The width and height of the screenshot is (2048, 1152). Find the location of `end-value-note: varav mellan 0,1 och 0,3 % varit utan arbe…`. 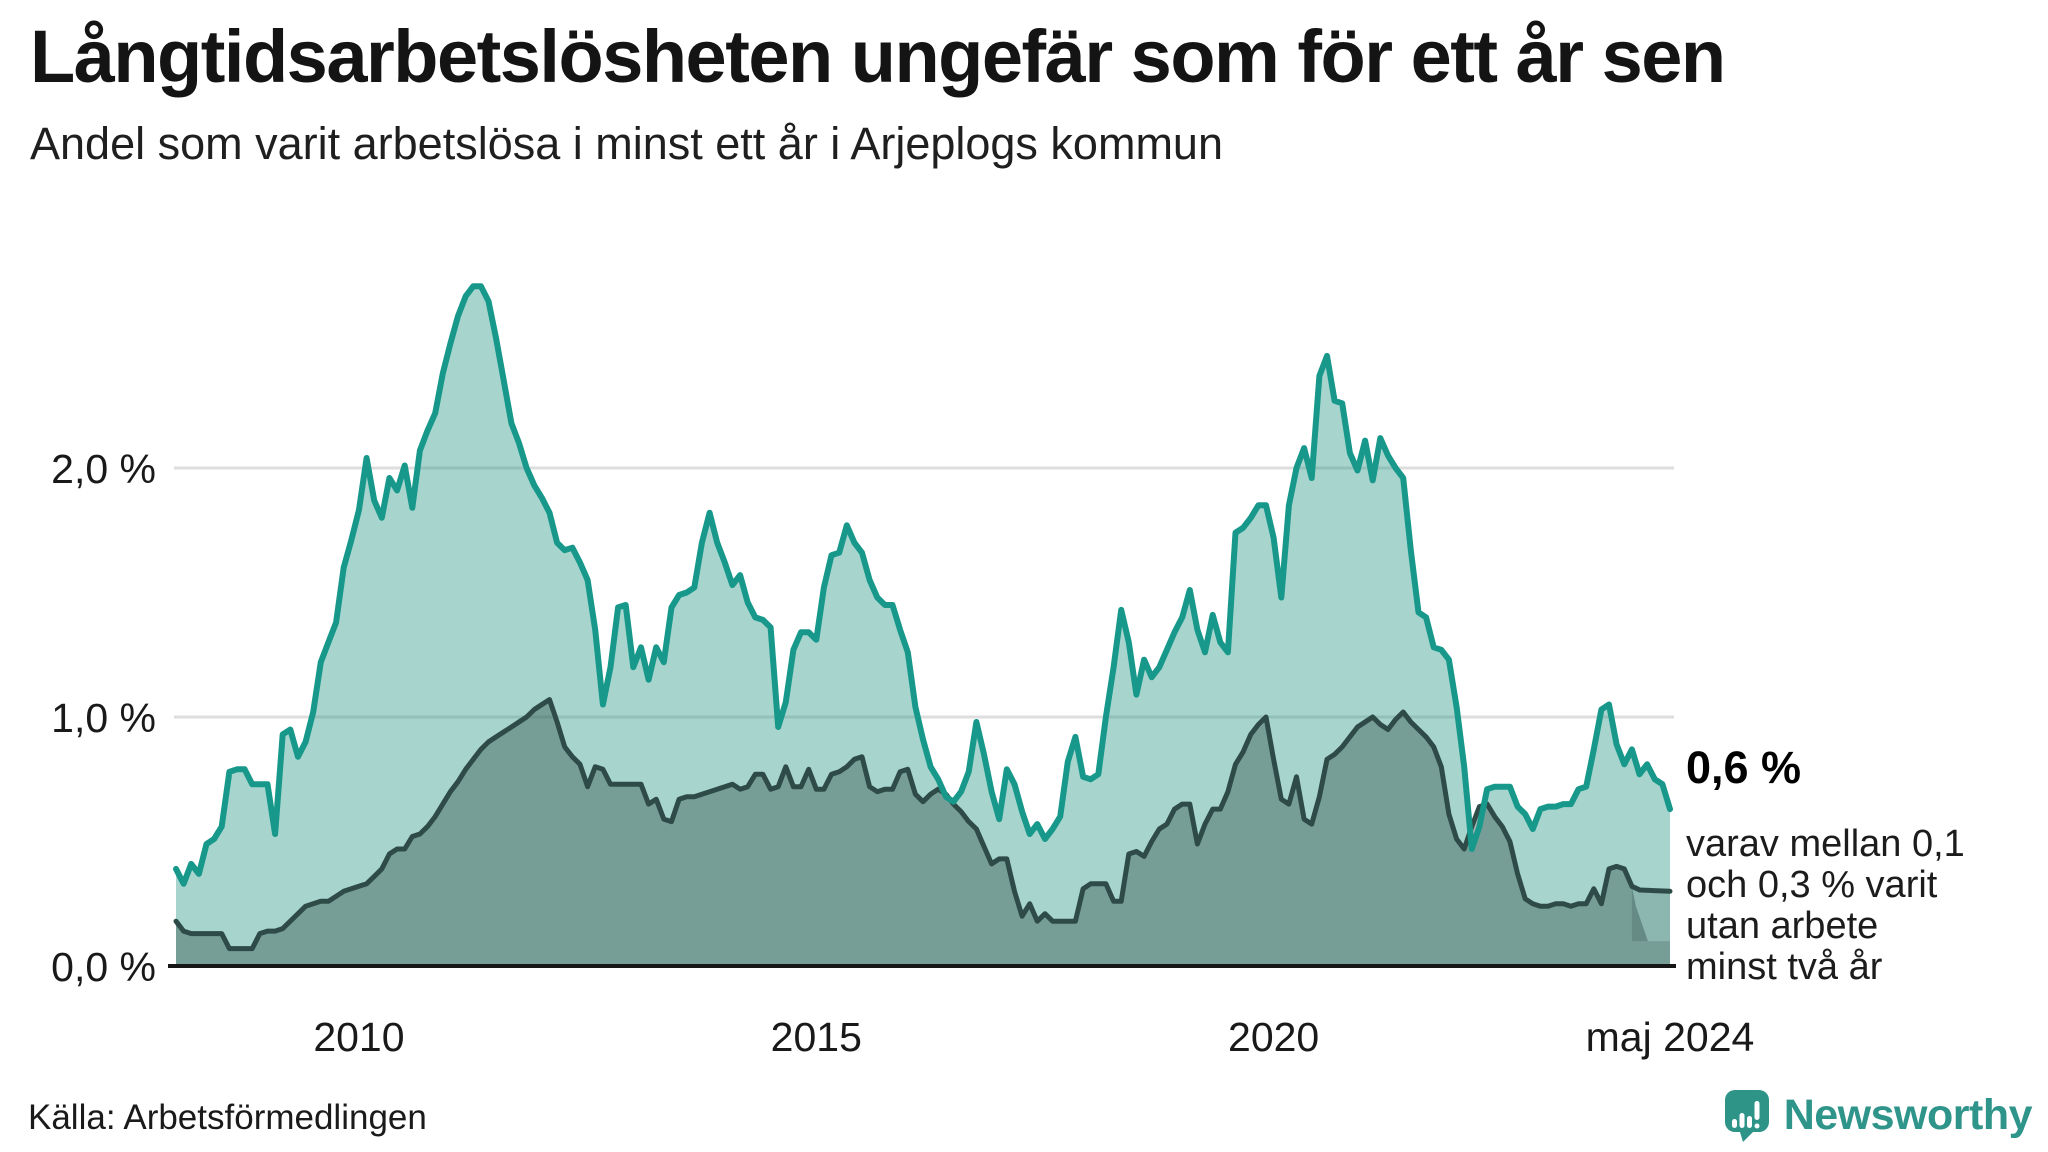

end-value-note: varav mellan 0,1 och 0,3 % varit utan arbe… is located at coordinates (1864, 906).